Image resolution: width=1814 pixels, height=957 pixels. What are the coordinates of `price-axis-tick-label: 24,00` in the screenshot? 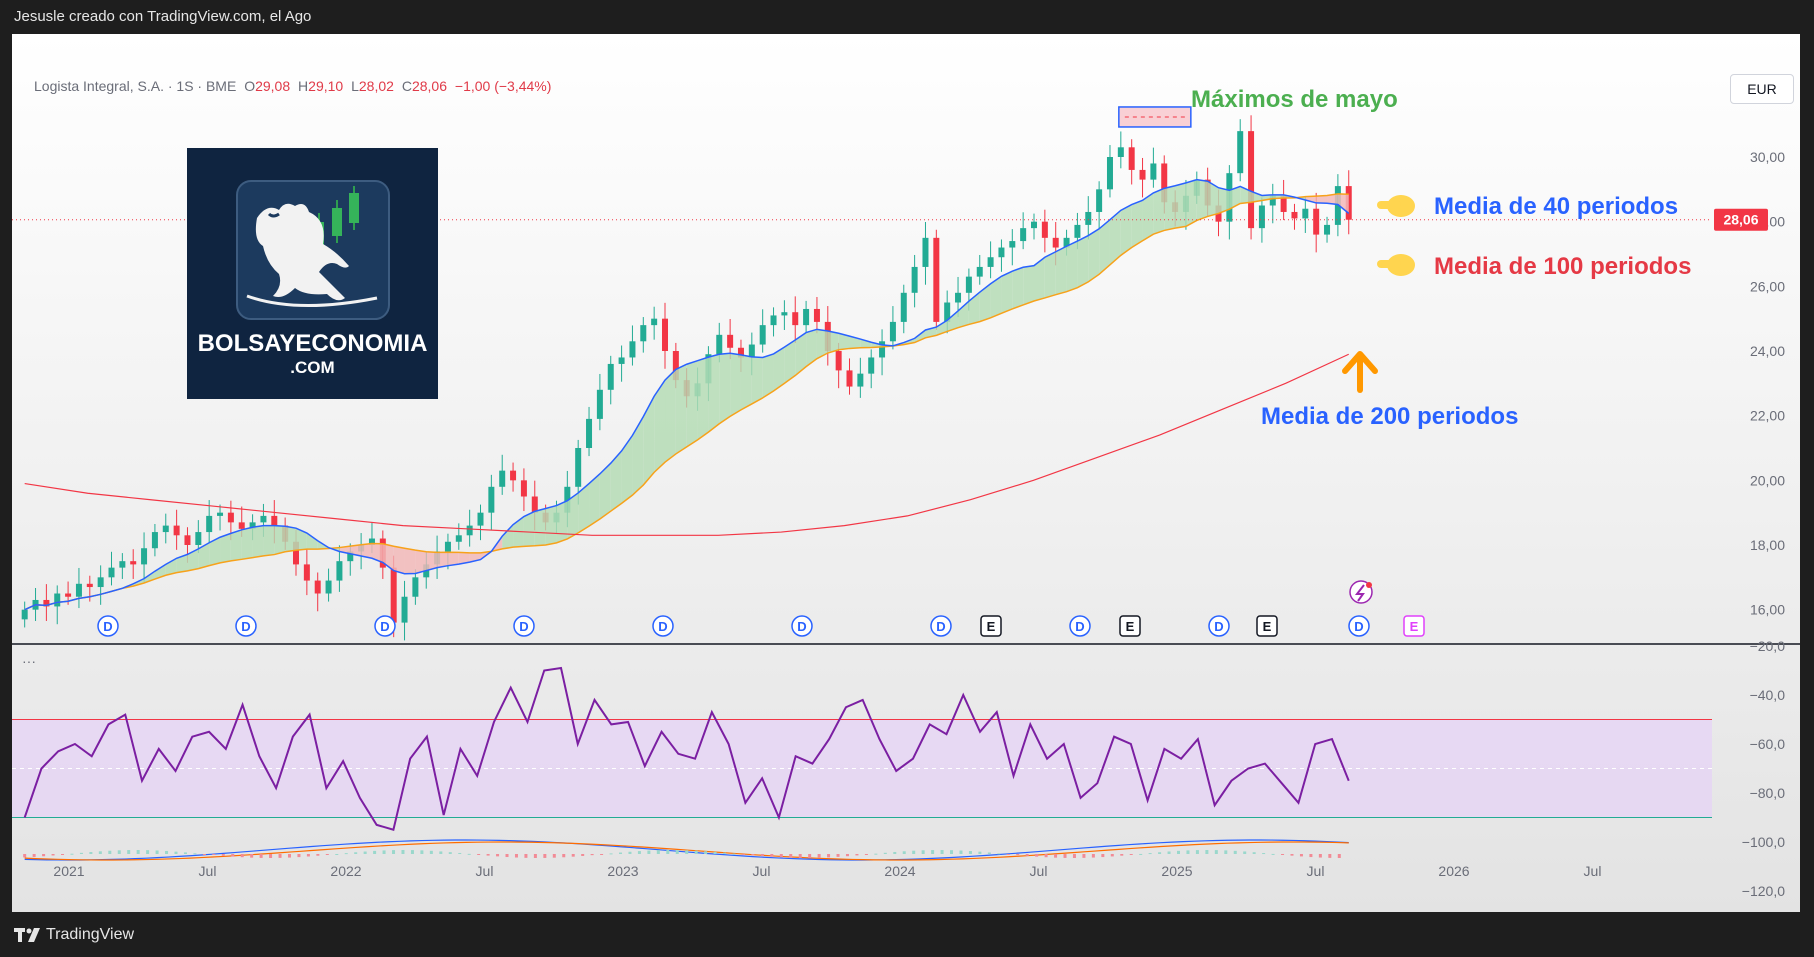 It's located at (1767, 351).